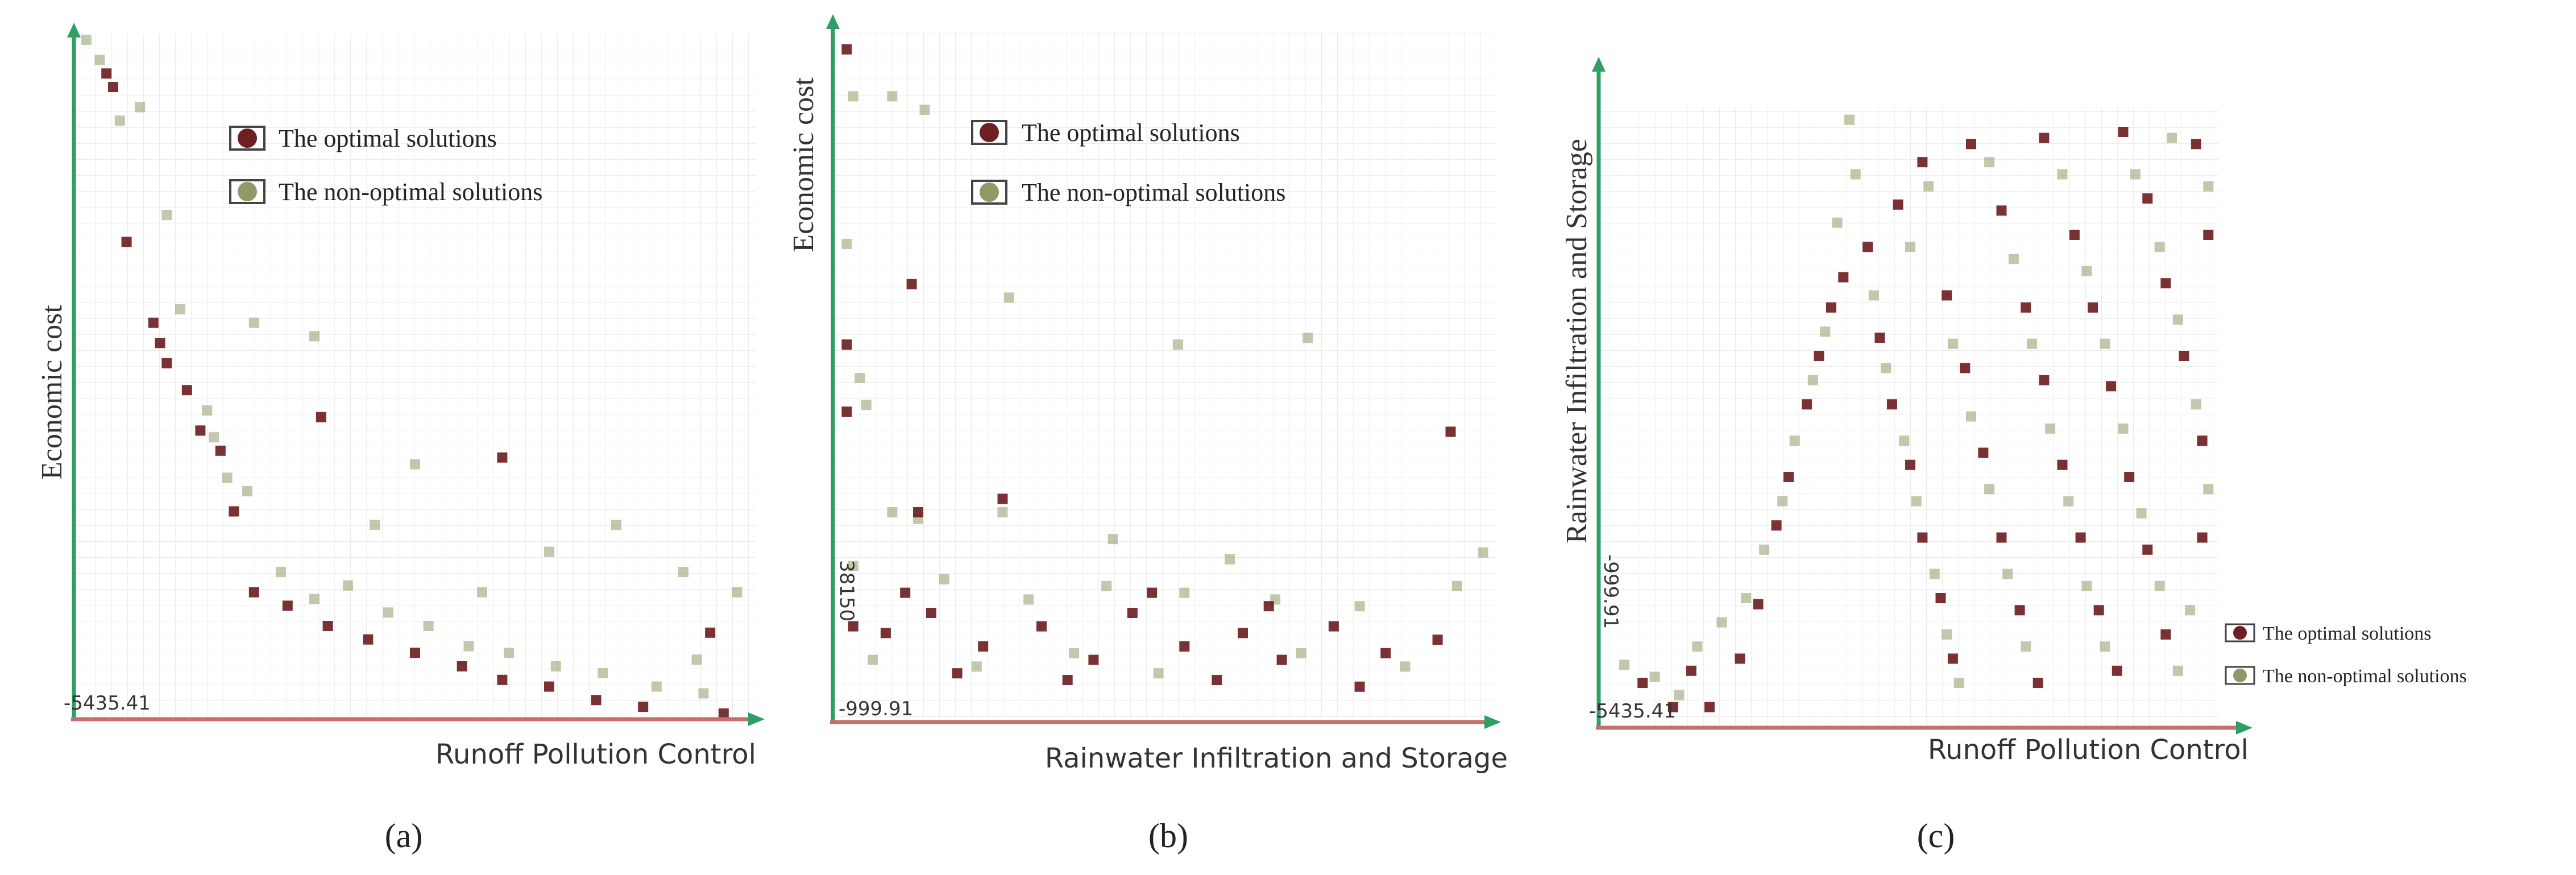  I want to click on x-axis-label-a: Runoff Pollution Control, so click(595, 755).